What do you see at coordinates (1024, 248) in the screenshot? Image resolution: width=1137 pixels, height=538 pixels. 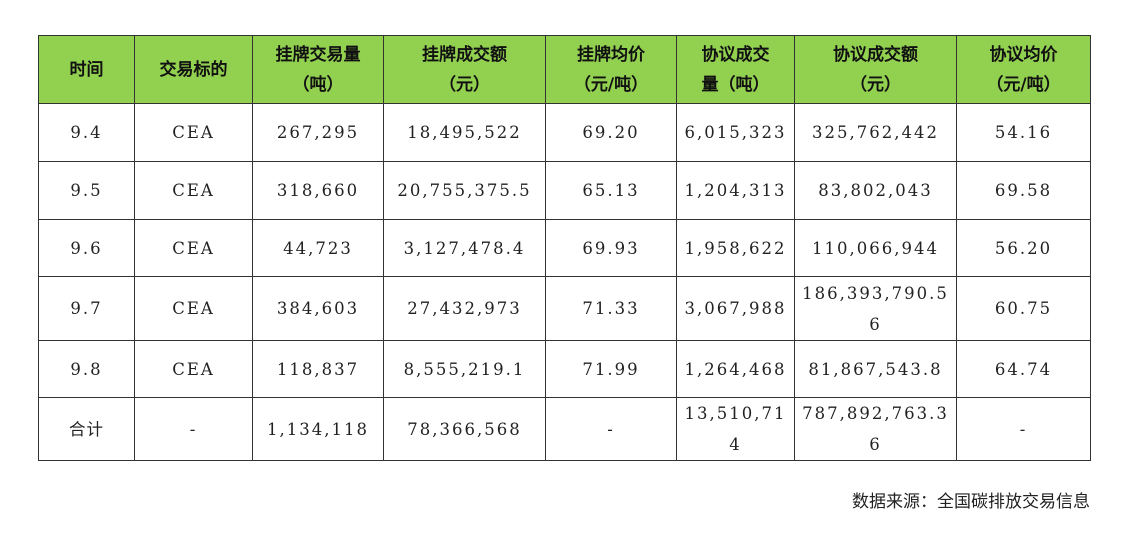 I see `cell-agreement-avg-price: 56.20` at bounding box center [1024, 248].